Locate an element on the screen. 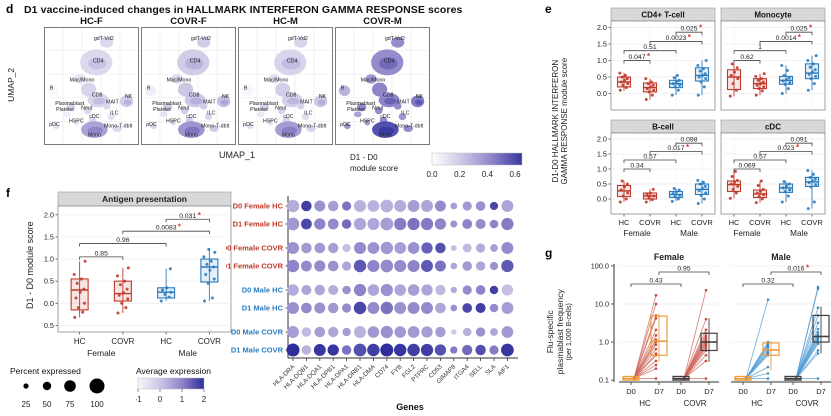 The image size is (831, 416). x-tick-label: COVR is located at coordinates (209, 341).